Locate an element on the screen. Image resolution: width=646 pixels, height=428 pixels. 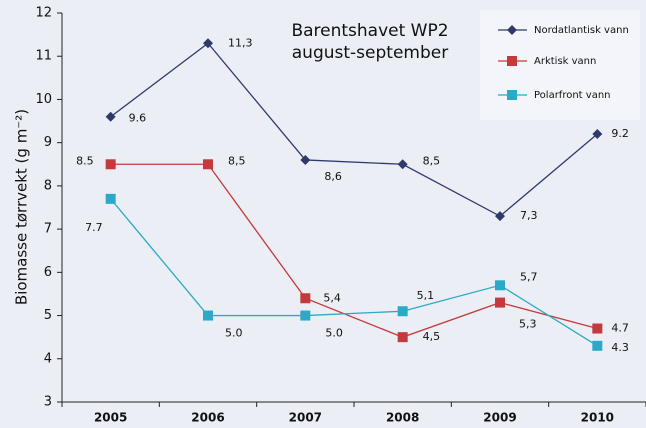
data-label: 9.6 is located at coordinates (138, 118).